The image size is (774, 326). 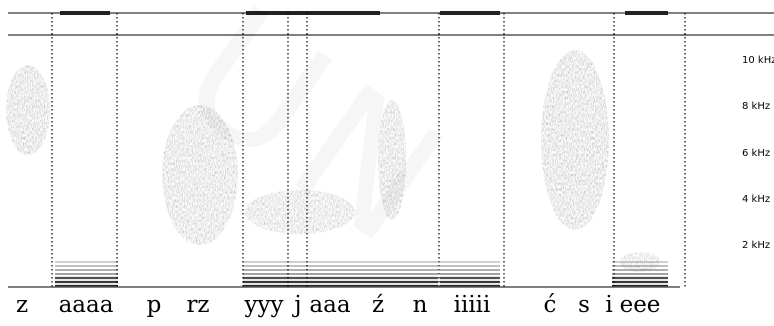 What do you see at coordinates (756, 153) in the screenshot?
I see `freq-label-6khz: 6 kHz` at bounding box center [756, 153].